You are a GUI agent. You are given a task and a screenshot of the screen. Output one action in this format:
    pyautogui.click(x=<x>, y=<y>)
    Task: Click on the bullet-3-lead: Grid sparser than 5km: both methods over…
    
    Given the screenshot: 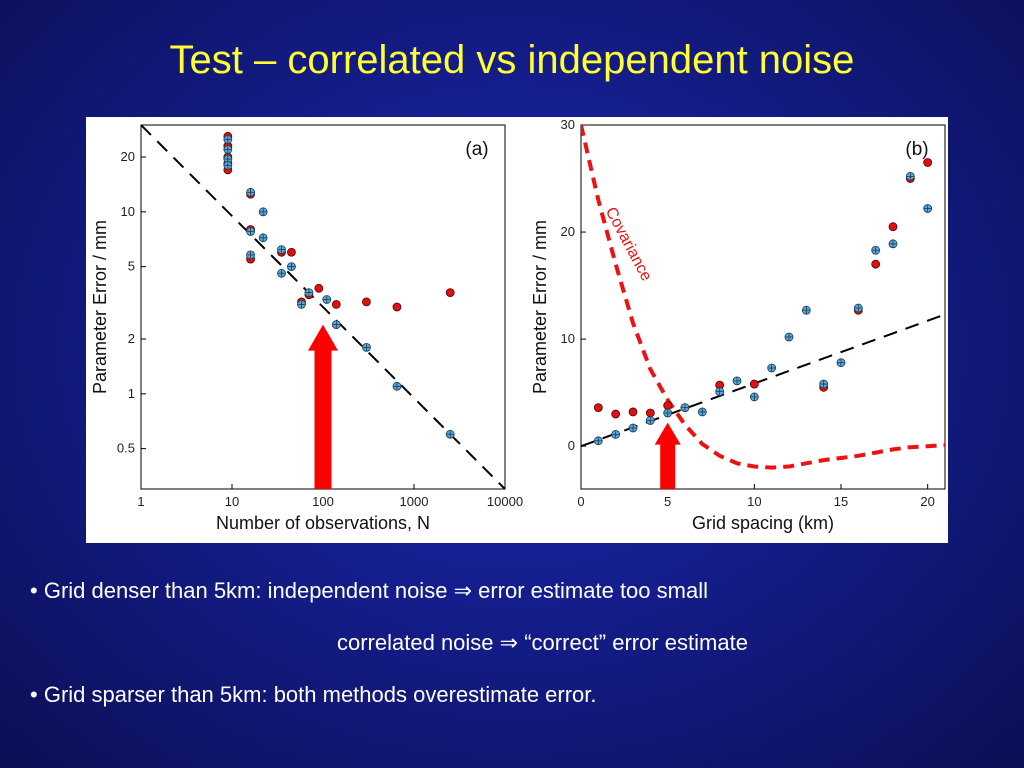 What is the action you would take?
    pyautogui.click(x=320, y=694)
    